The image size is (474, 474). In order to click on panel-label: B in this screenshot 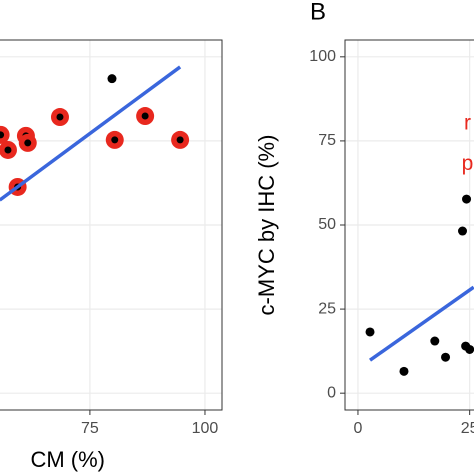, I will do `click(318, 12)`.